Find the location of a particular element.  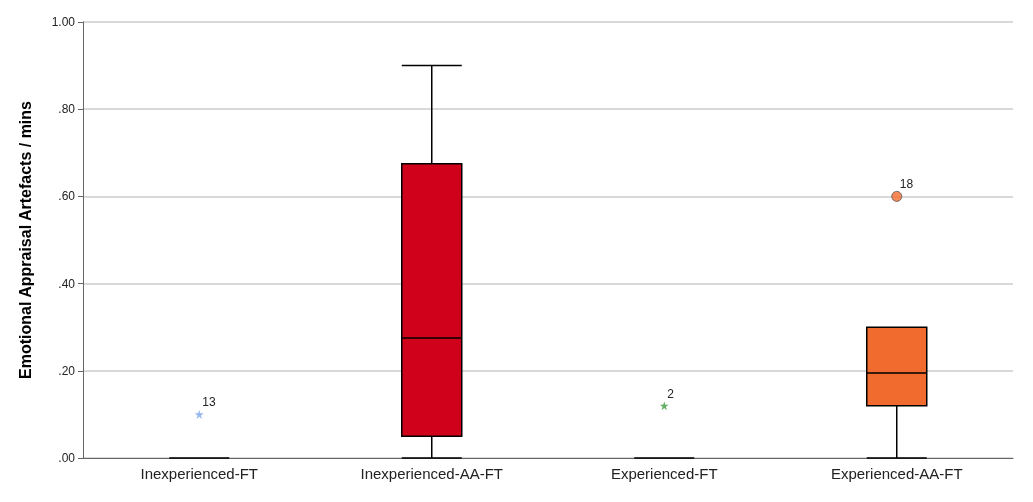

y-tick-label: .40 is located at coordinates (67, 283).